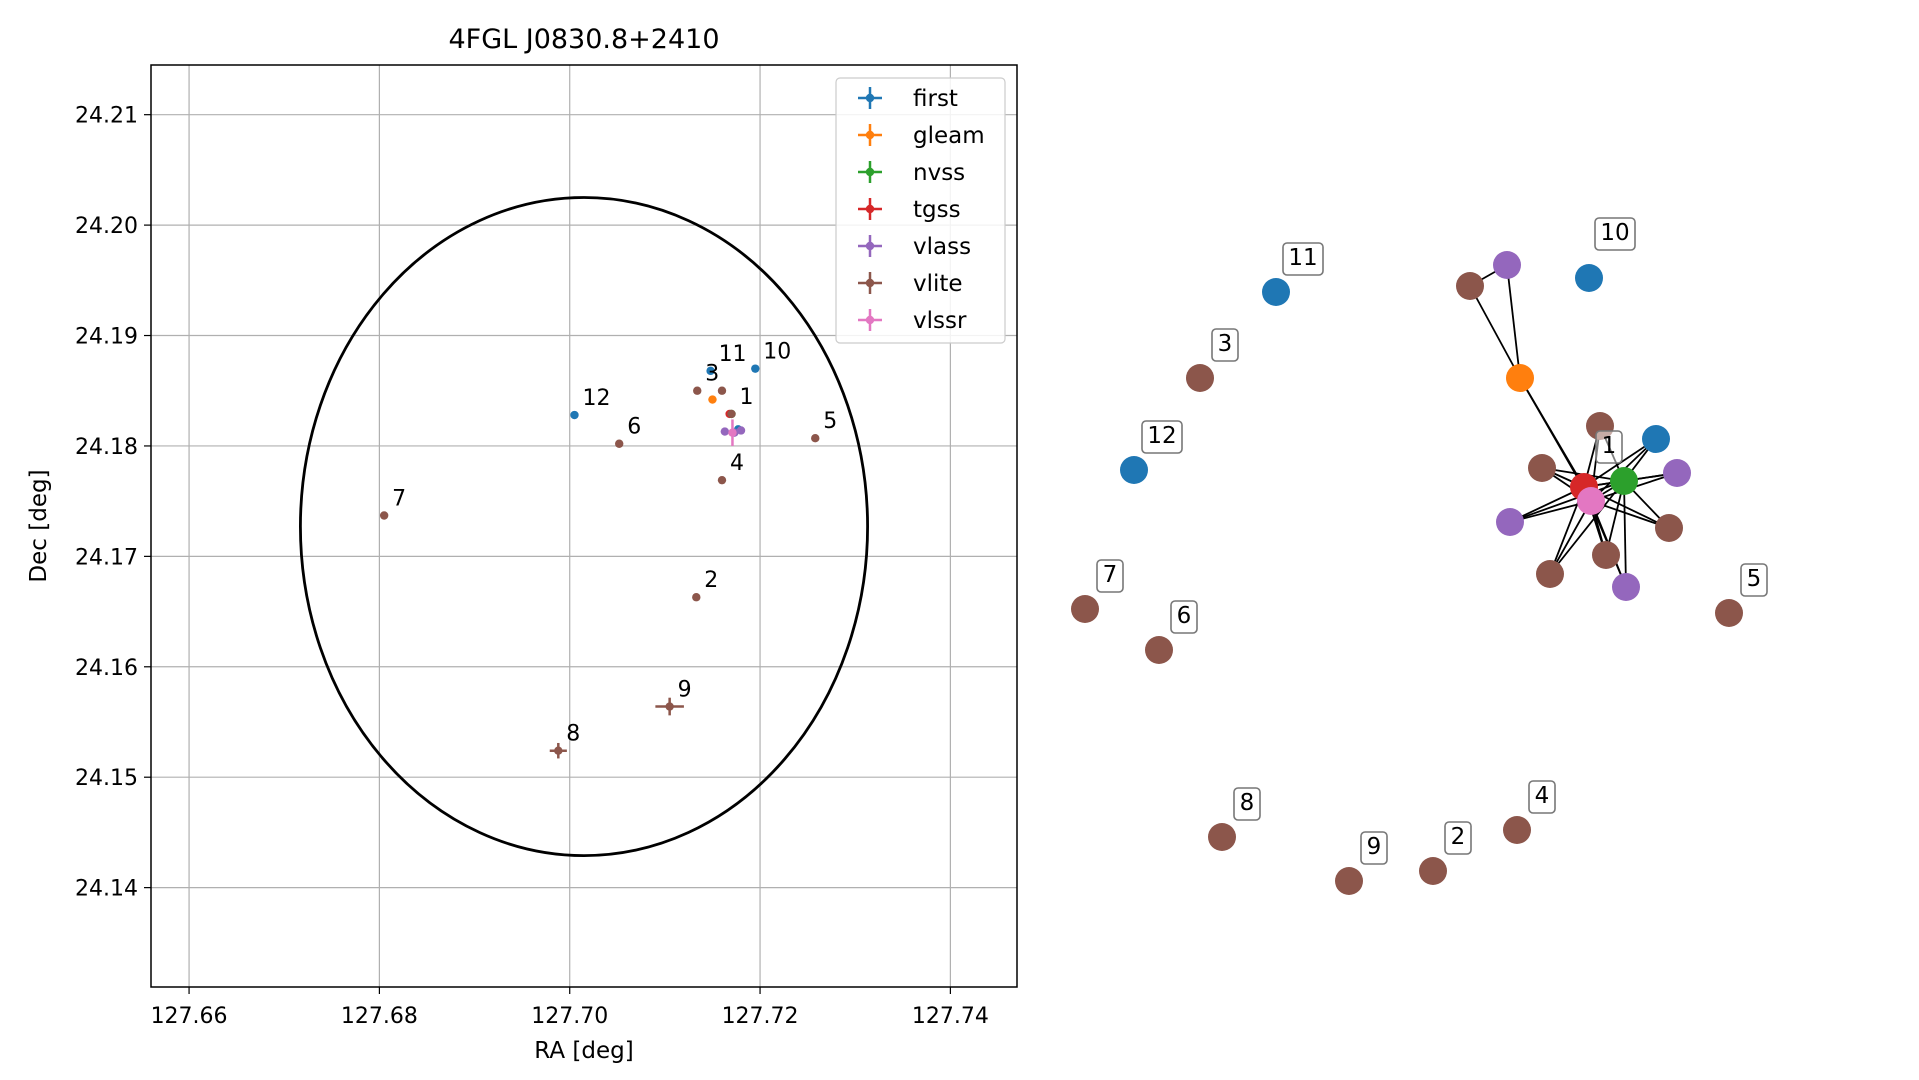 The height and width of the screenshot is (1080, 1919). Describe the element at coordinates (39, 525) in the screenshot. I see `y-axis-label: Dec [deg]` at that location.